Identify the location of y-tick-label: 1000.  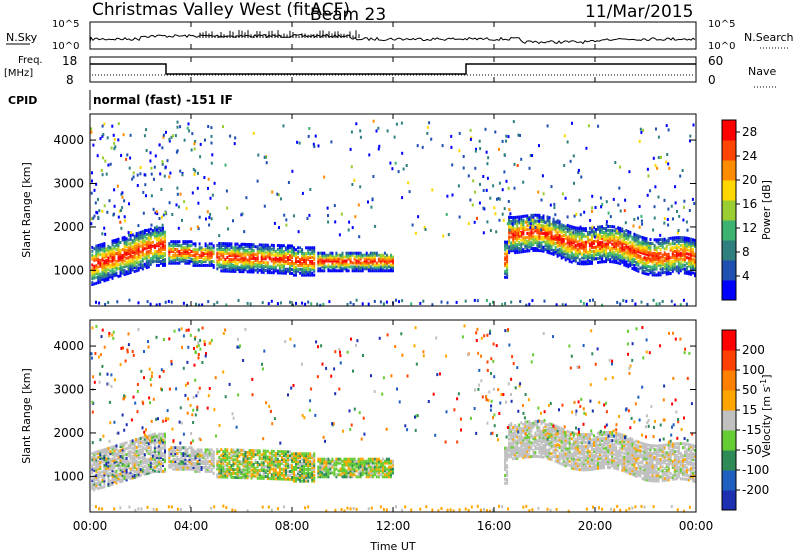
(68, 270).